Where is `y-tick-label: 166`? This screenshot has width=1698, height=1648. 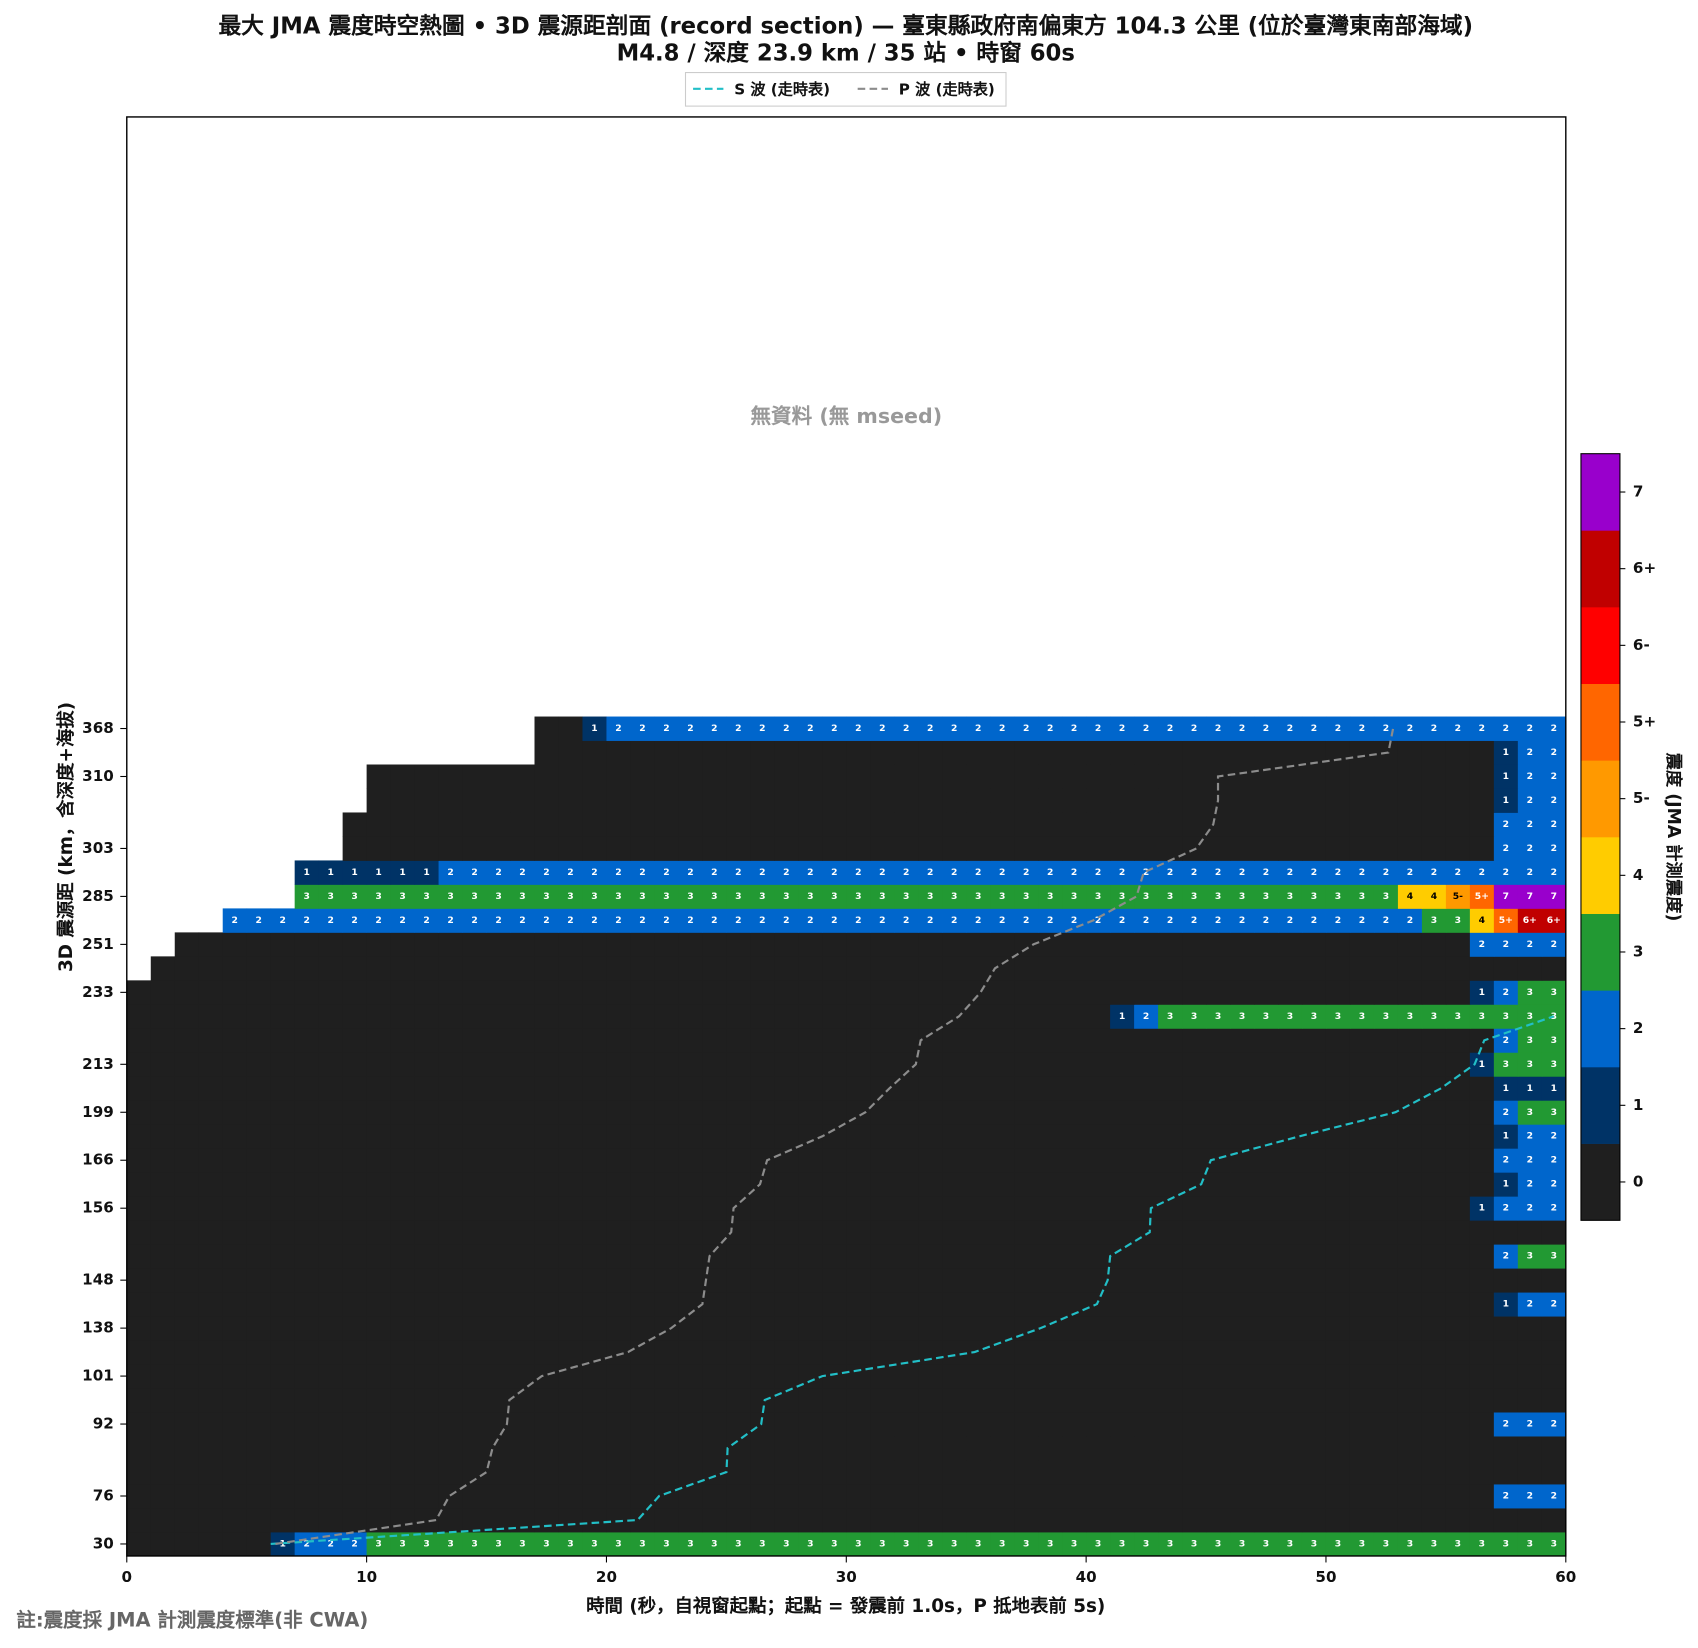 y-tick-label: 166 is located at coordinates (98, 1160).